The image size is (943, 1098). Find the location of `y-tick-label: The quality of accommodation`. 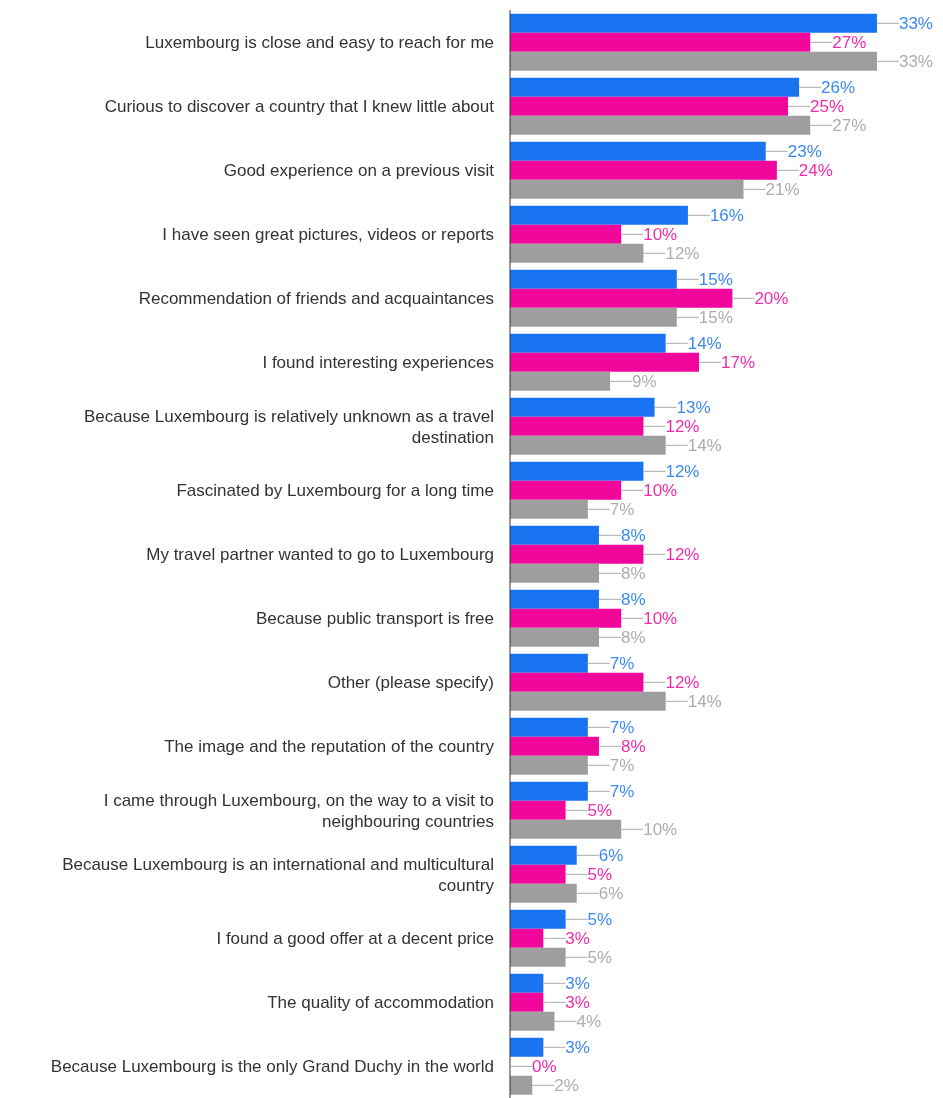

y-tick-label: The quality of accommodation is located at coordinates (380, 1002).